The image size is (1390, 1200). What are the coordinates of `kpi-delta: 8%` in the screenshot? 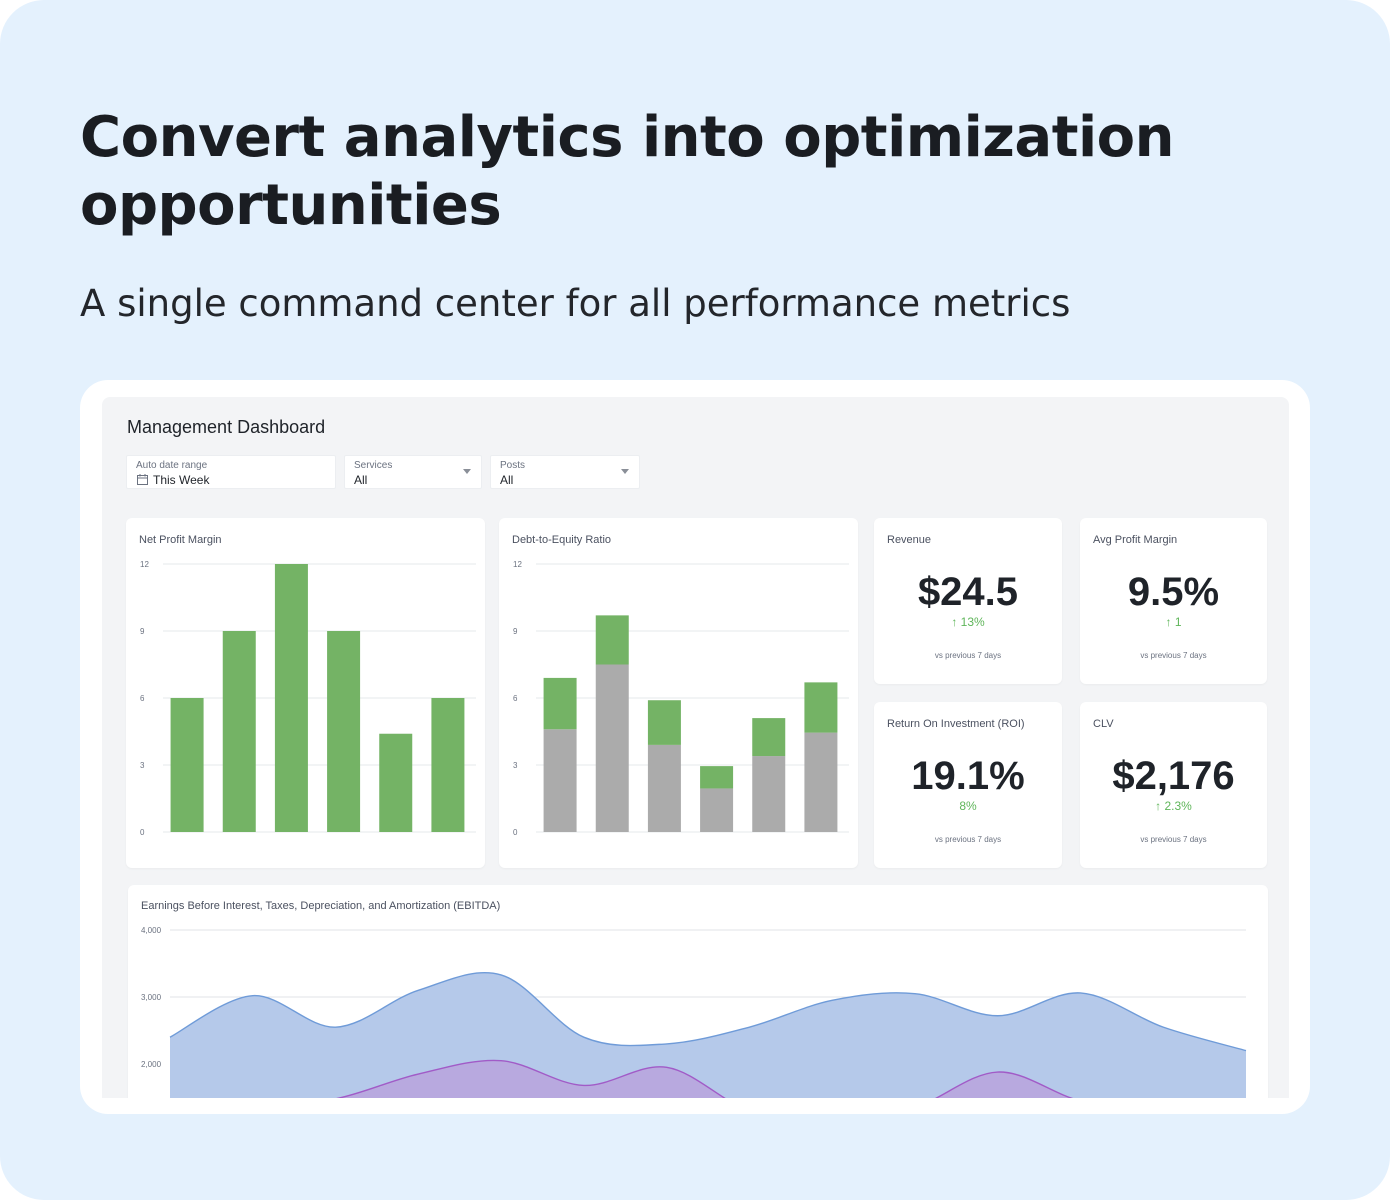 It's located at (968, 806).